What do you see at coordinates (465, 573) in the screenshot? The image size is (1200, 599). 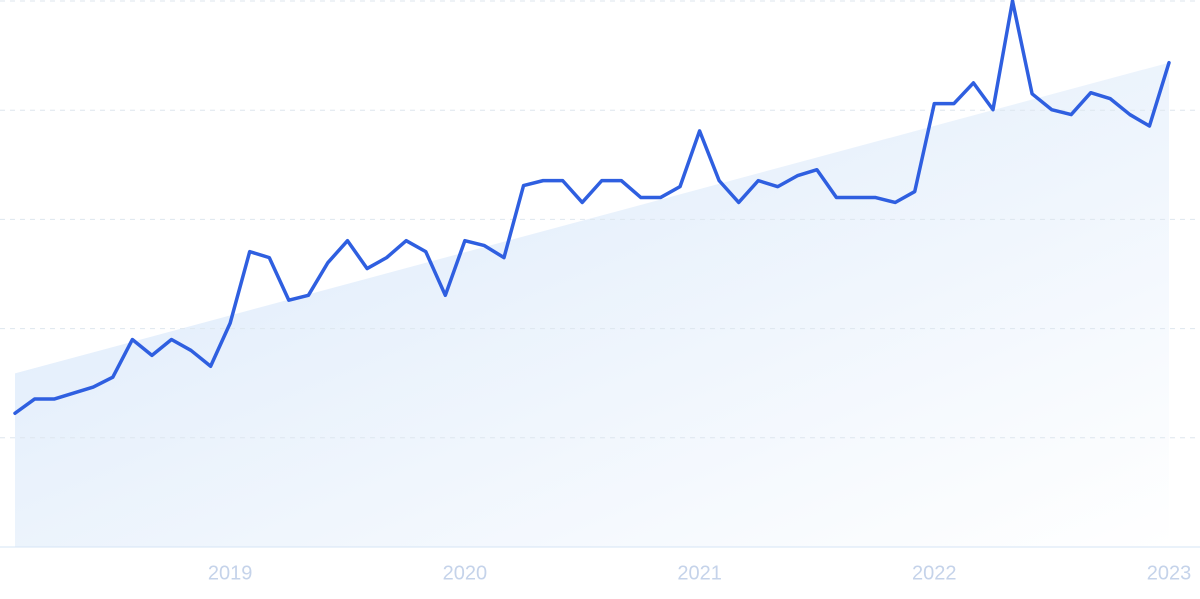 I see `x-tick-label: 2020` at bounding box center [465, 573].